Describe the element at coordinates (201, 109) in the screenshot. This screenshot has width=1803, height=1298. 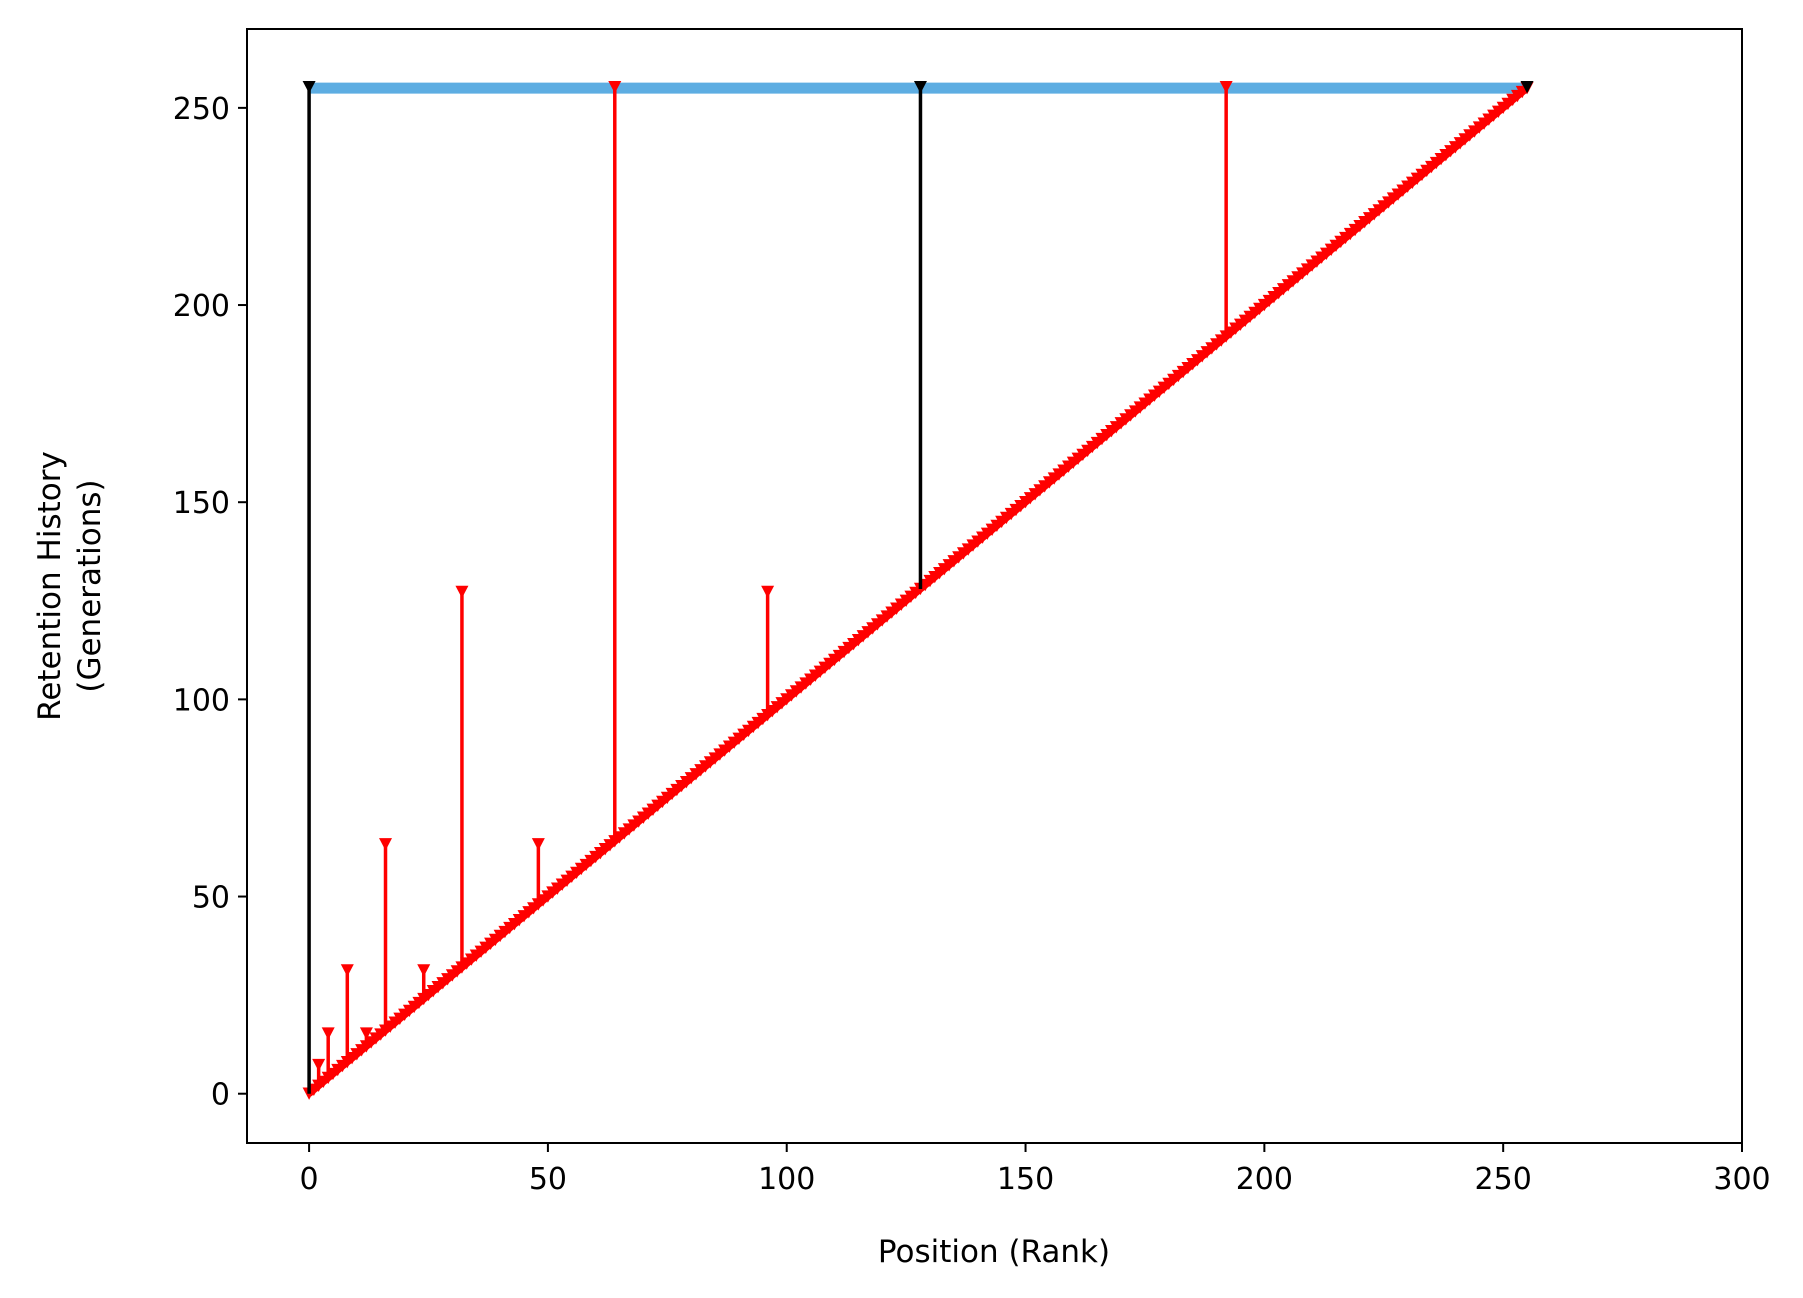
I see `y-tick-label: 250` at that location.